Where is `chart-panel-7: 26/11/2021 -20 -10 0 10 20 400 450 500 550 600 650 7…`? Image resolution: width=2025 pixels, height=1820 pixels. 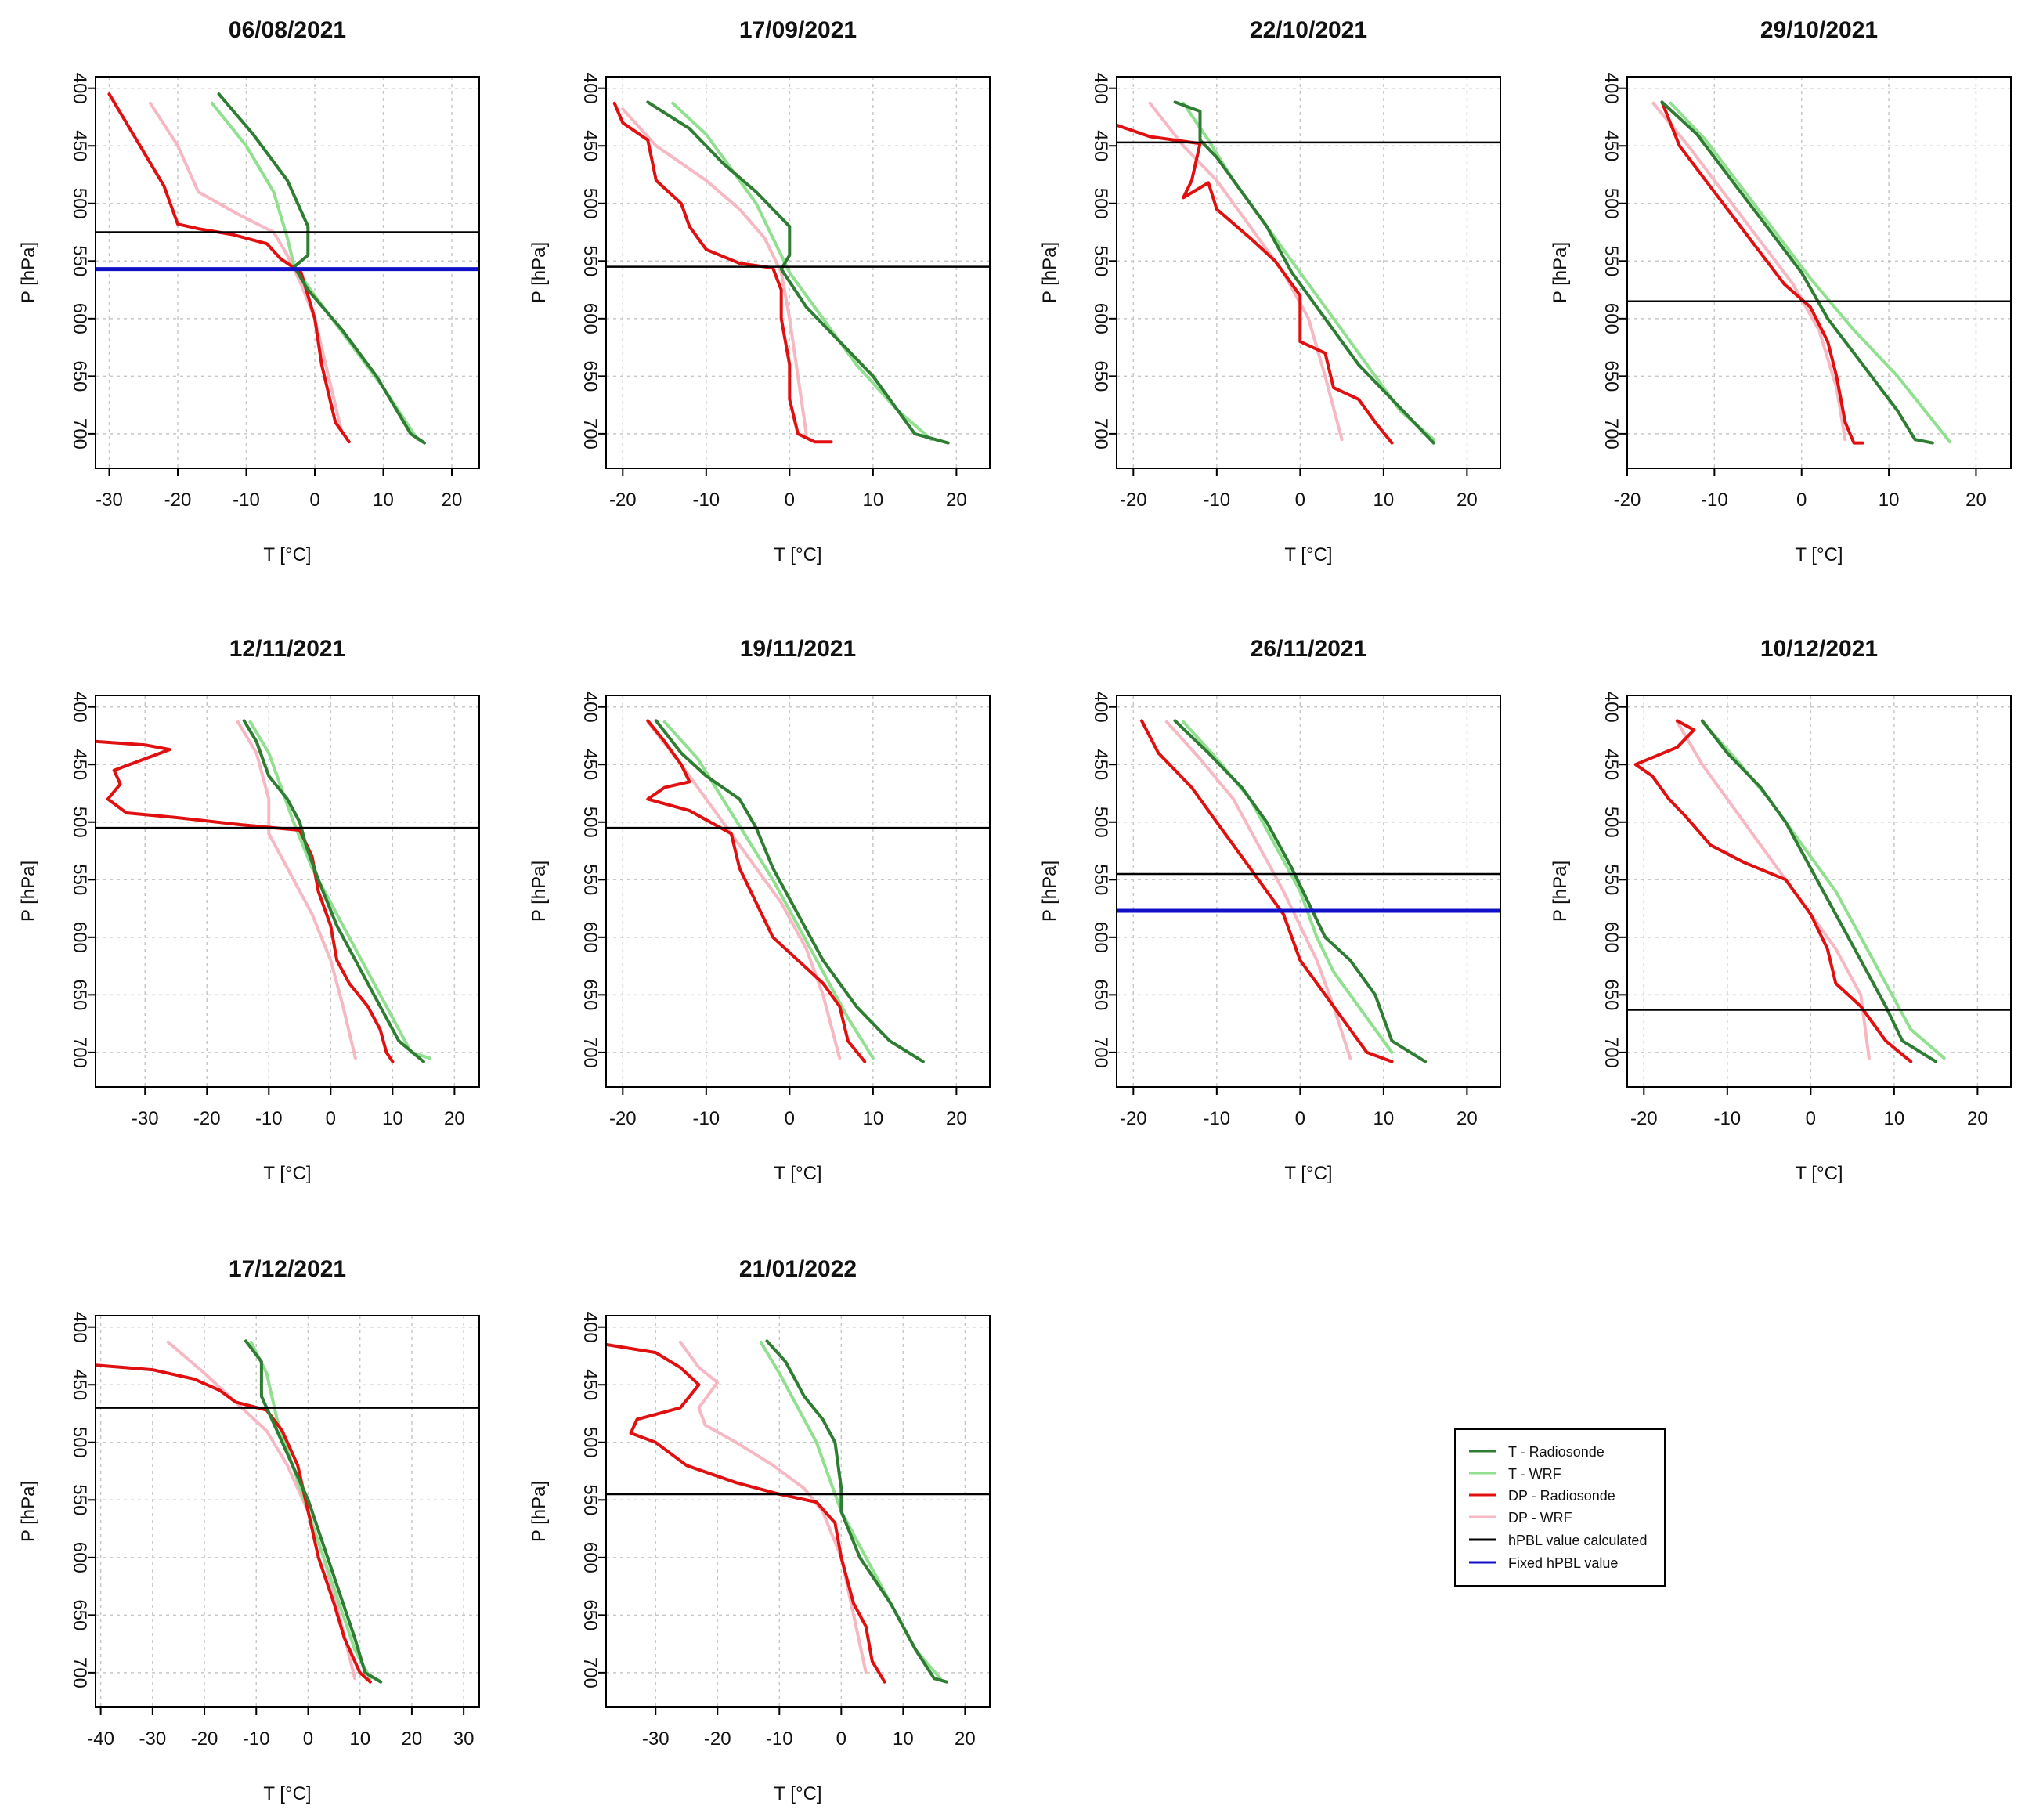
chart-panel-7: 26/11/2021 -20 -10 0 10 20 400 450 500 550 600 650 7… is located at coordinates (1270, 910).